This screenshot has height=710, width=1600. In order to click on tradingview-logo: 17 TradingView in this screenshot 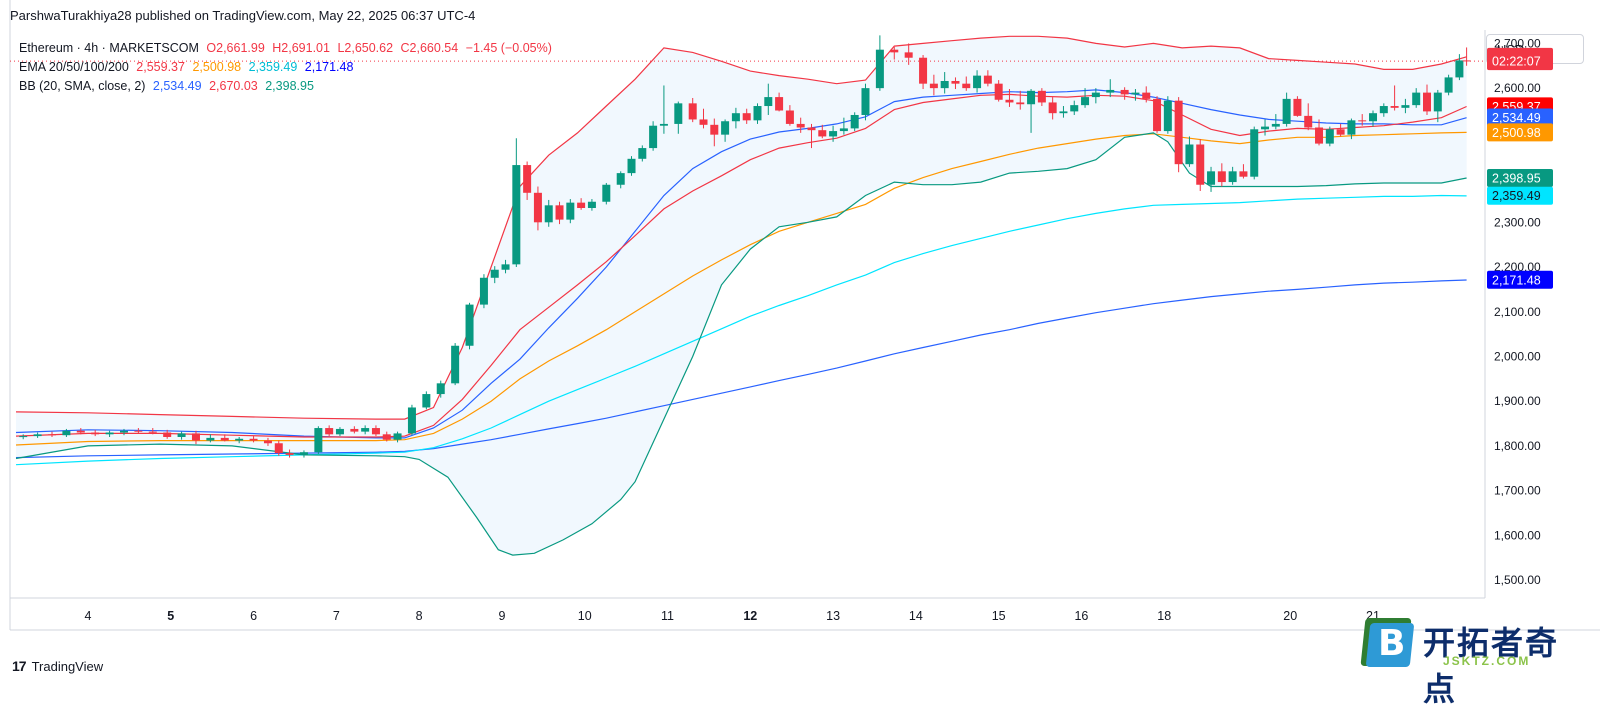, I will do `click(57, 666)`.